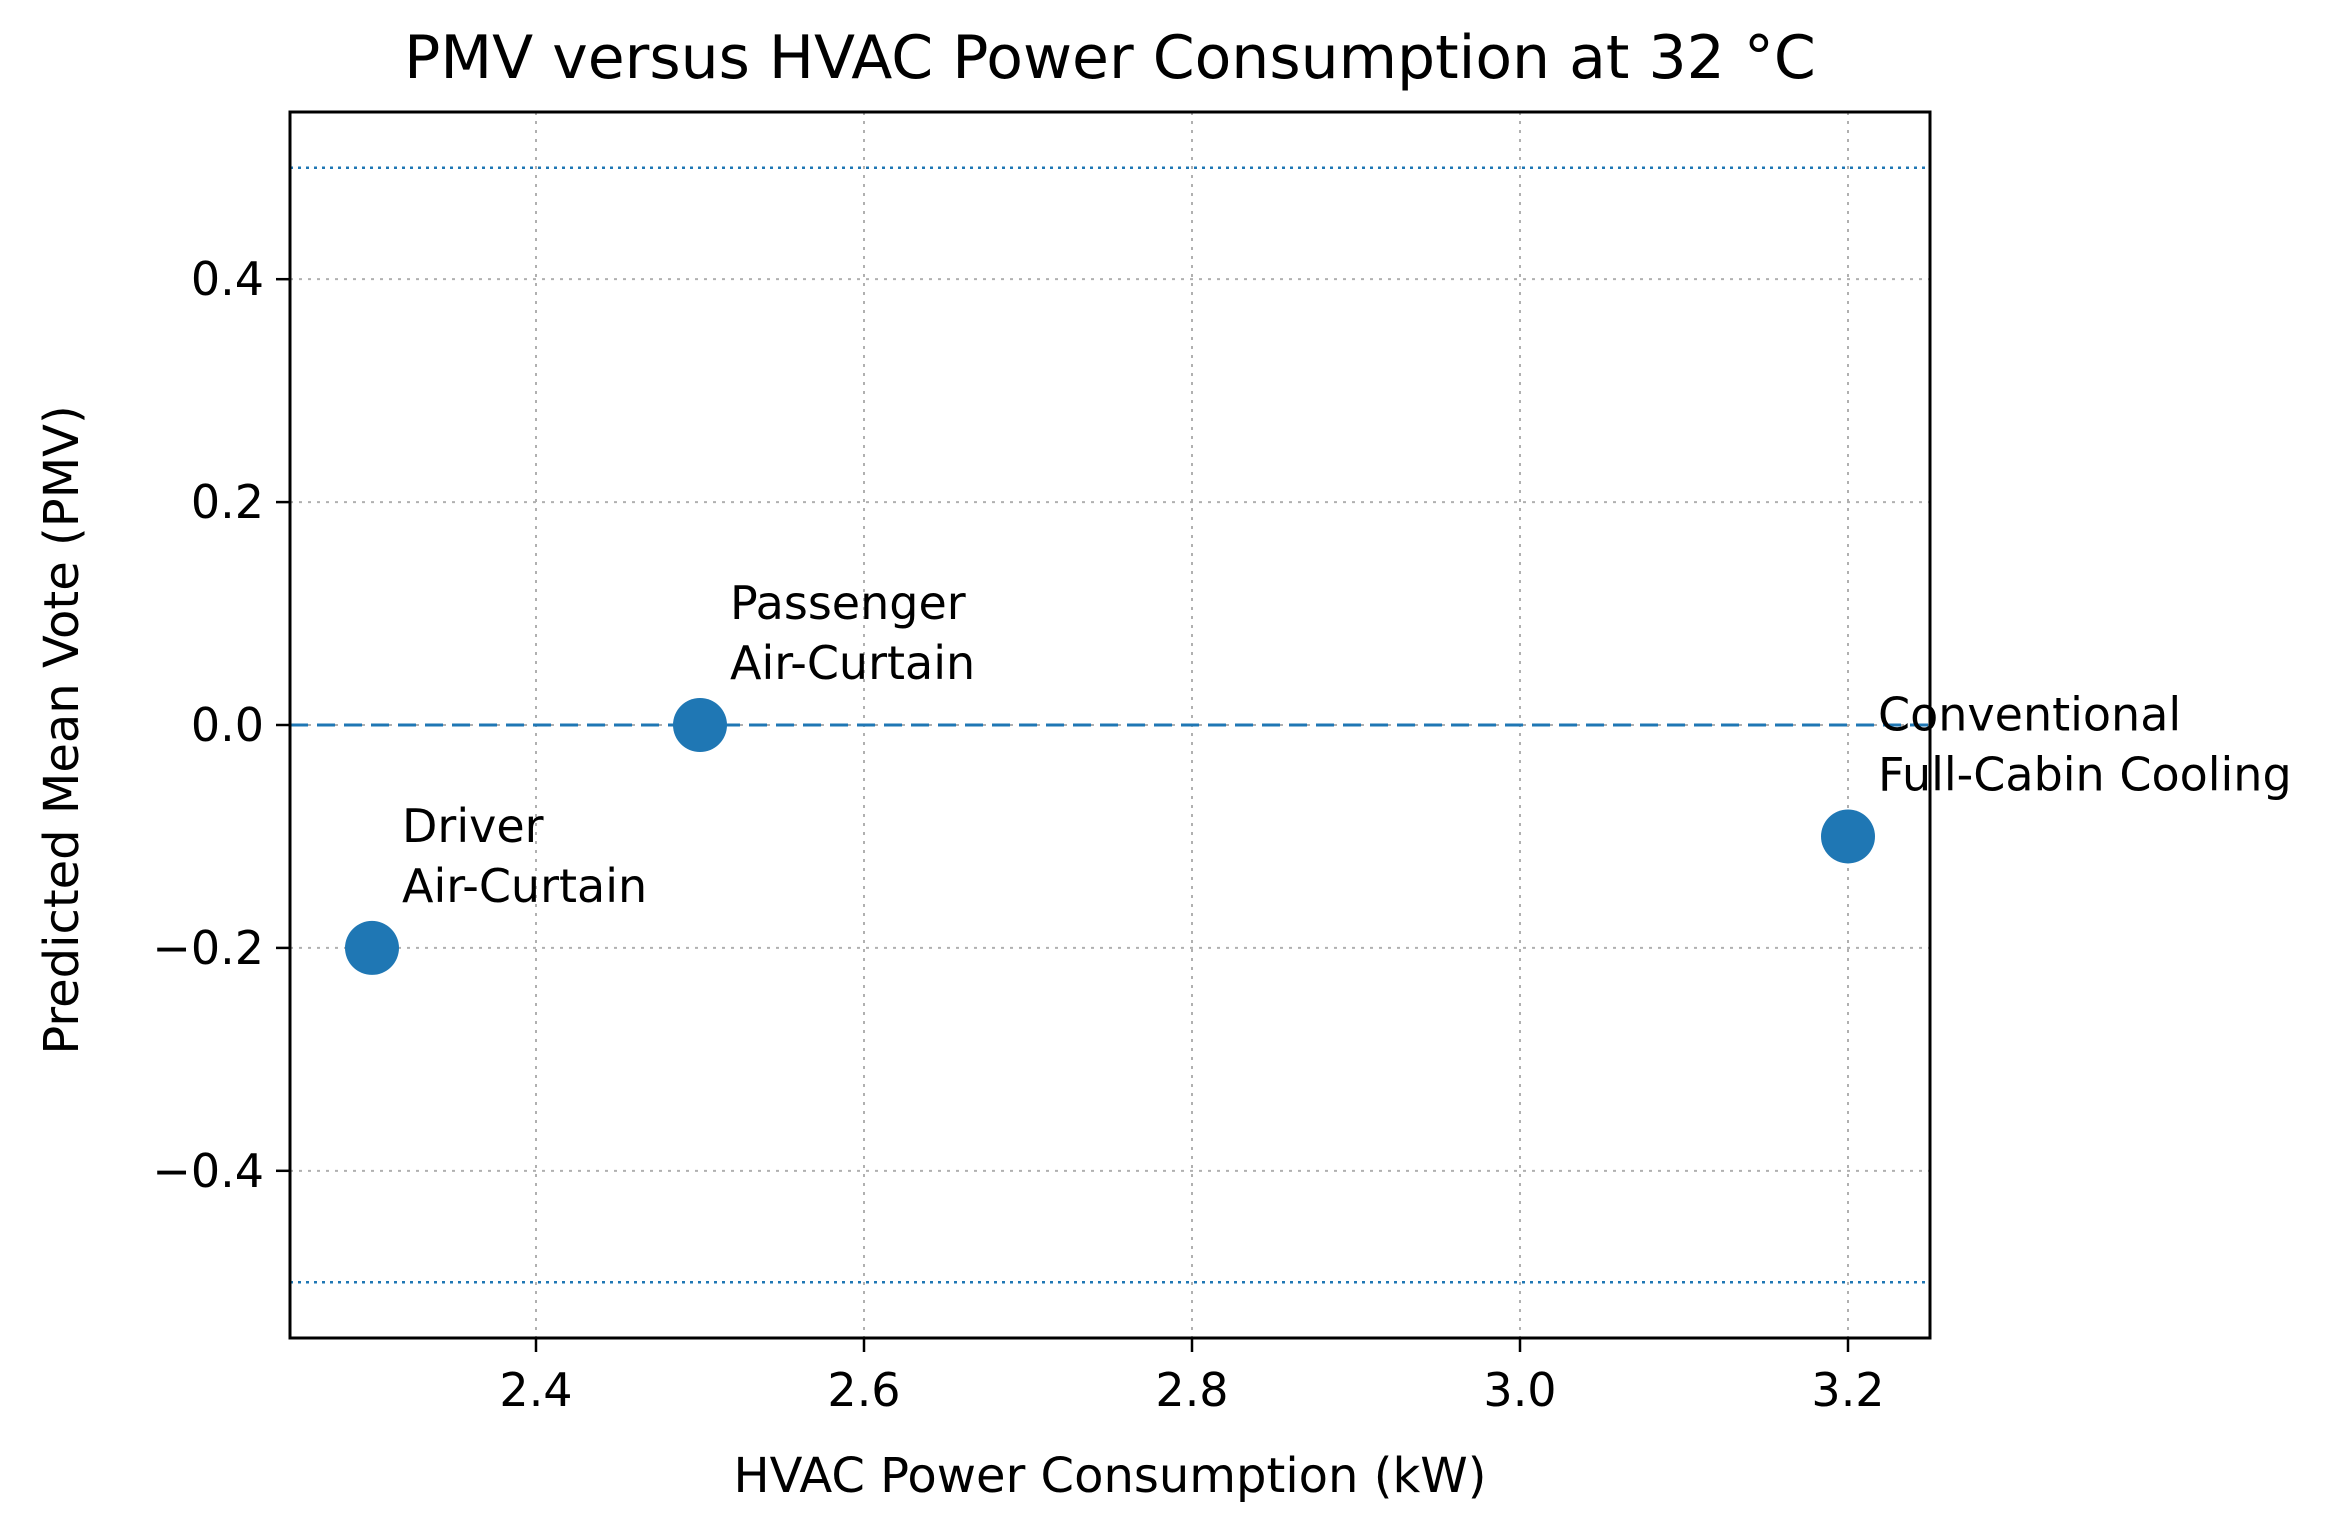 The height and width of the screenshot is (1532, 2336). I want to click on x-axis-label: HVAC Power Consumption (kW), so click(1110, 1476).